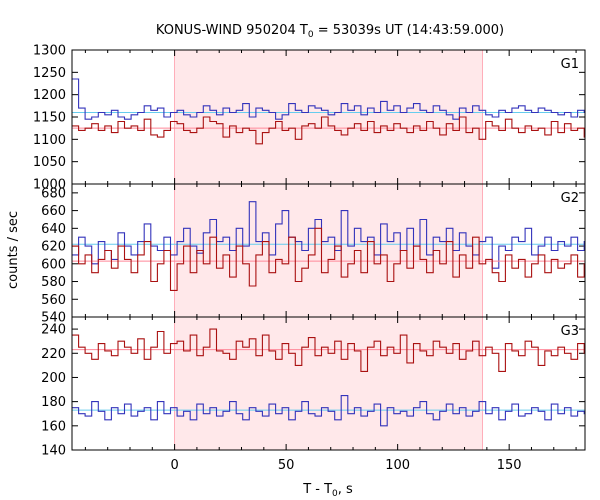 This screenshot has height=500, width=600. What do you see at coordinates (570, 64) in the screenshot?
I see `panel-label: G1` at bounding box center [570, 64].